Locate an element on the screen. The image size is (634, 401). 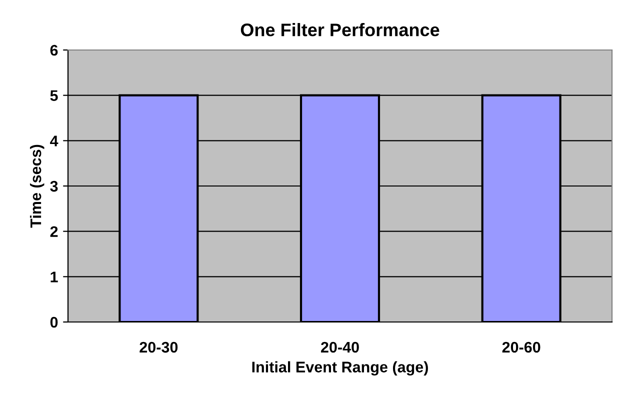
y-tick-label: 0 is located at coordinates (54, 322).